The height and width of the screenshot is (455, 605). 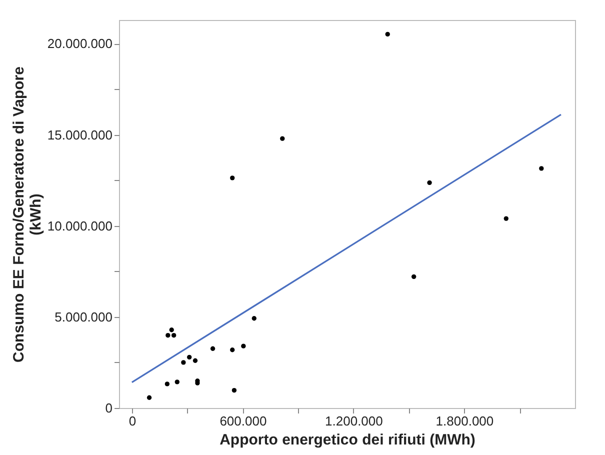 I want to click on x-axis-title: Apporto energetico dei rifiuti (MWh), so click(x=348, y=440).